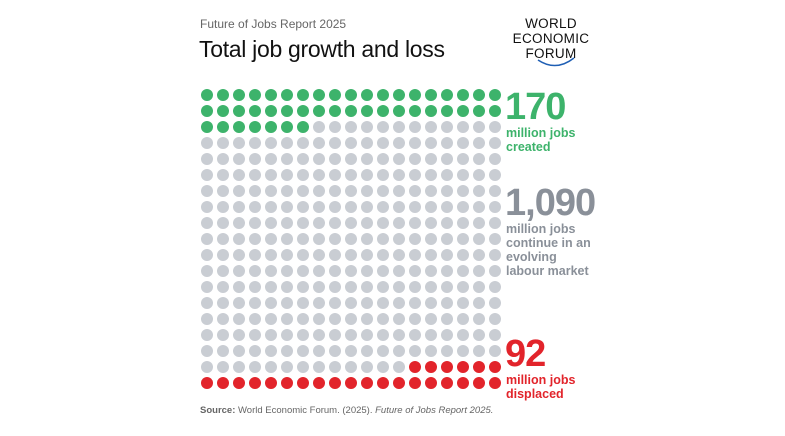 The image size is (785, 436). What do you see at coordinates (273, 24) in the screenshot?
I see `subtitle: Future of Jobs Report 2025` at bounding box center [273, 24].